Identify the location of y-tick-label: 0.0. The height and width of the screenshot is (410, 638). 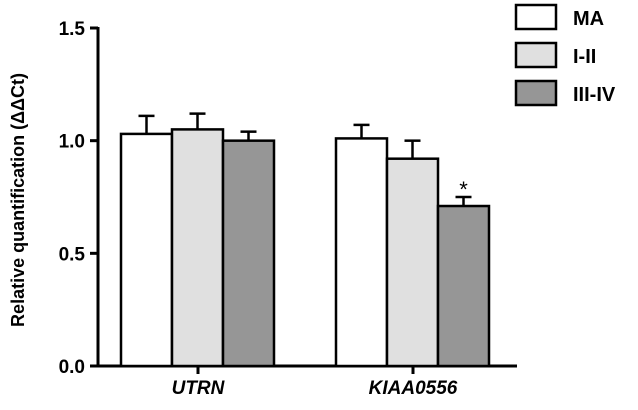
(72, 367).